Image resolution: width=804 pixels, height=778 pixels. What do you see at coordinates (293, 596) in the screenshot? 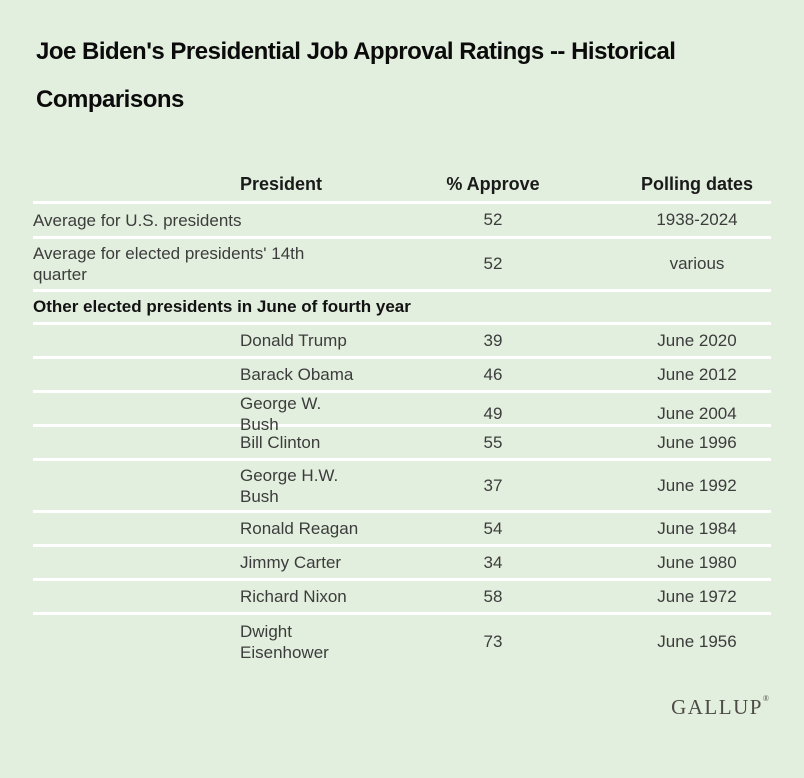
I see `president-name: Richard Nixon` at bounding box center [293, 596].